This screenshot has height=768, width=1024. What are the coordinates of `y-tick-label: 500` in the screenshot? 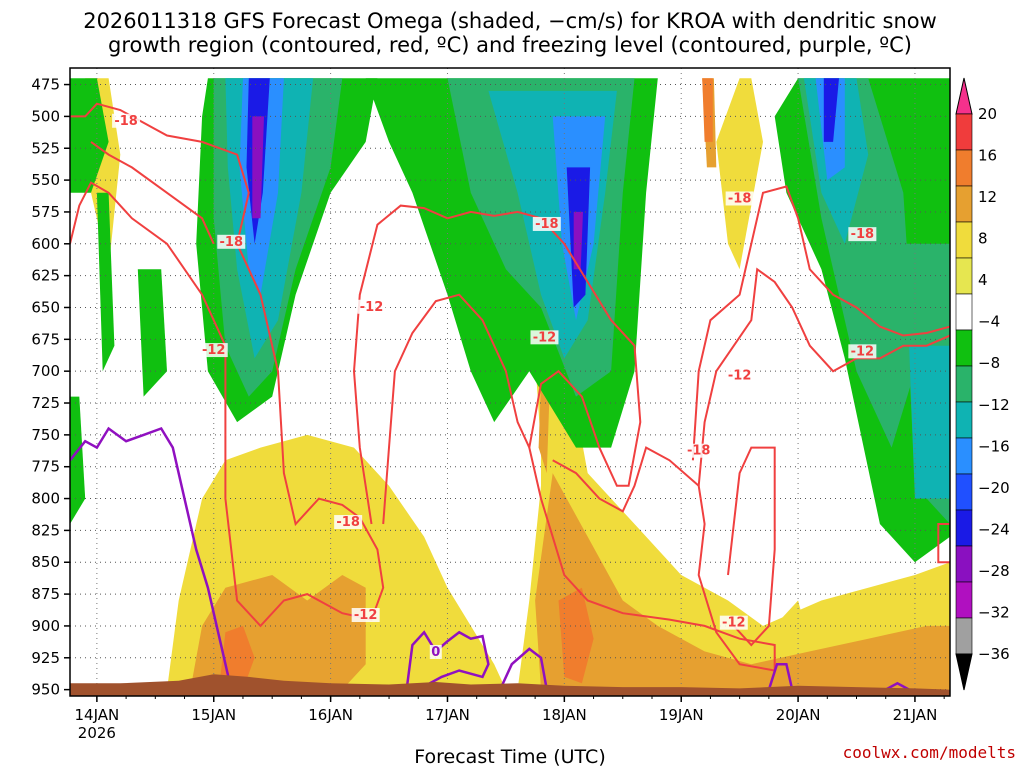 It's located at (45, 116).